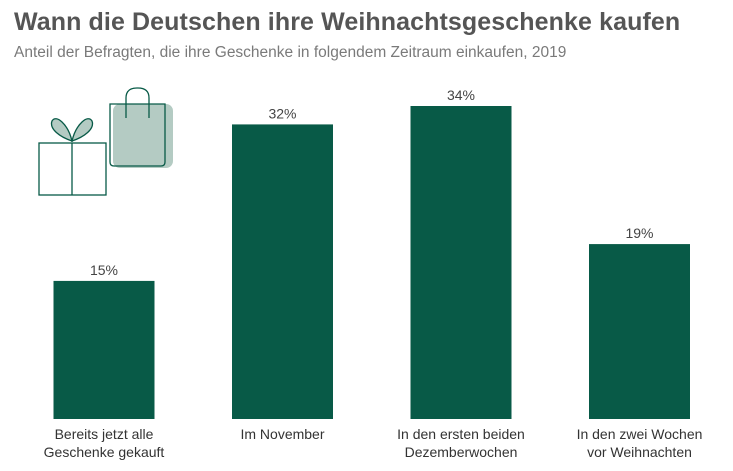  I want to click on value-label-3: 34%, so click(461, 95).